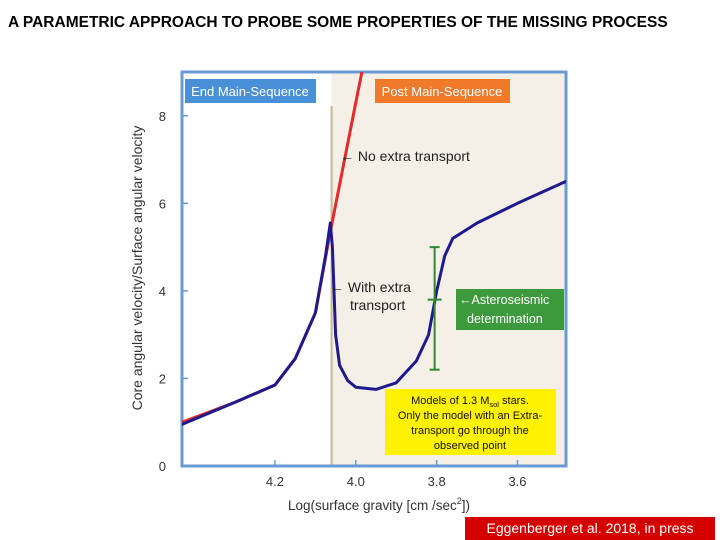 The height and width of the screenshot is (540, 720). I want to click on post-ms-label-bg, so click(442, 91).